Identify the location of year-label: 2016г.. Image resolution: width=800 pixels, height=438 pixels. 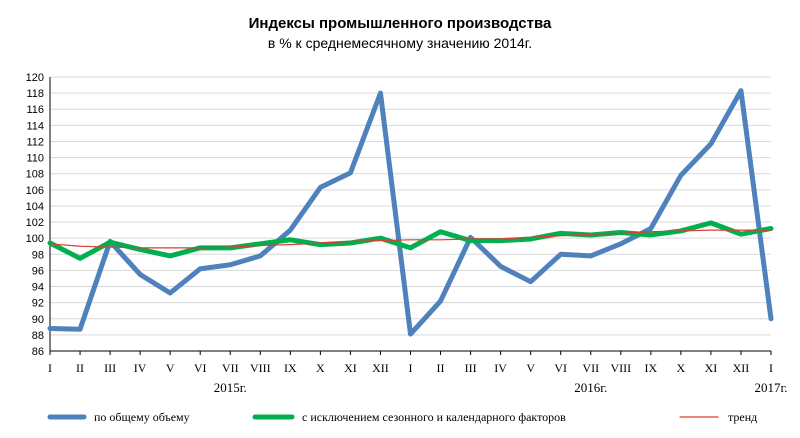
(590, 387).